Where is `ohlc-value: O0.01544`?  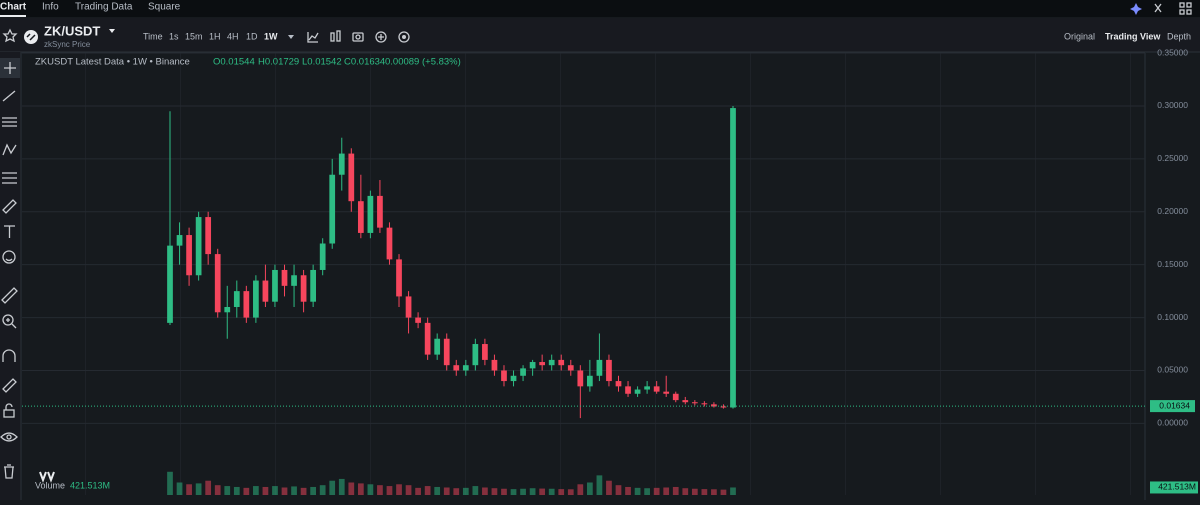
ohlc-value: O0.01544 is located at coordinates (234, 62).